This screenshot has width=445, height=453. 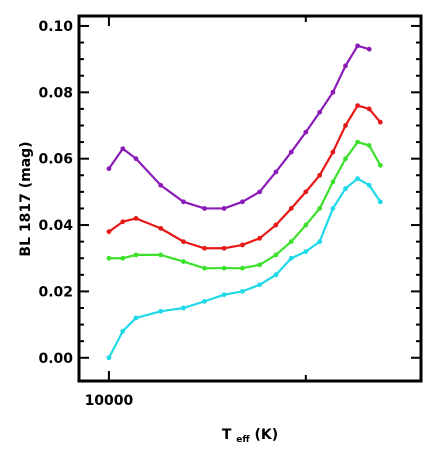 I want to click on y-tick-label: 0.00, so click(x=55, y=359).